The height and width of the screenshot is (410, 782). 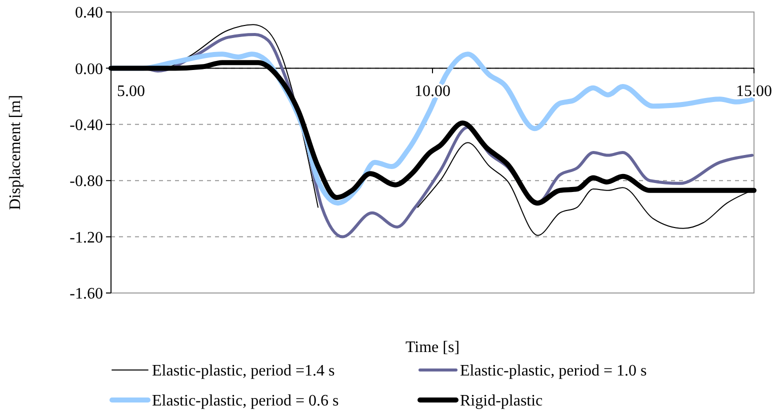 What do you see at coordinates (131, 91) in the screenshot?
I see `x-tick-label: 5.00` at bounding box center [131, 91].